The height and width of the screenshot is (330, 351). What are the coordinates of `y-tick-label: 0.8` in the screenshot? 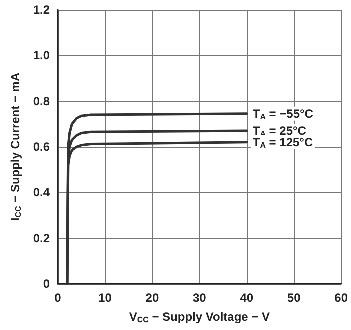 It's located at (41, 101).